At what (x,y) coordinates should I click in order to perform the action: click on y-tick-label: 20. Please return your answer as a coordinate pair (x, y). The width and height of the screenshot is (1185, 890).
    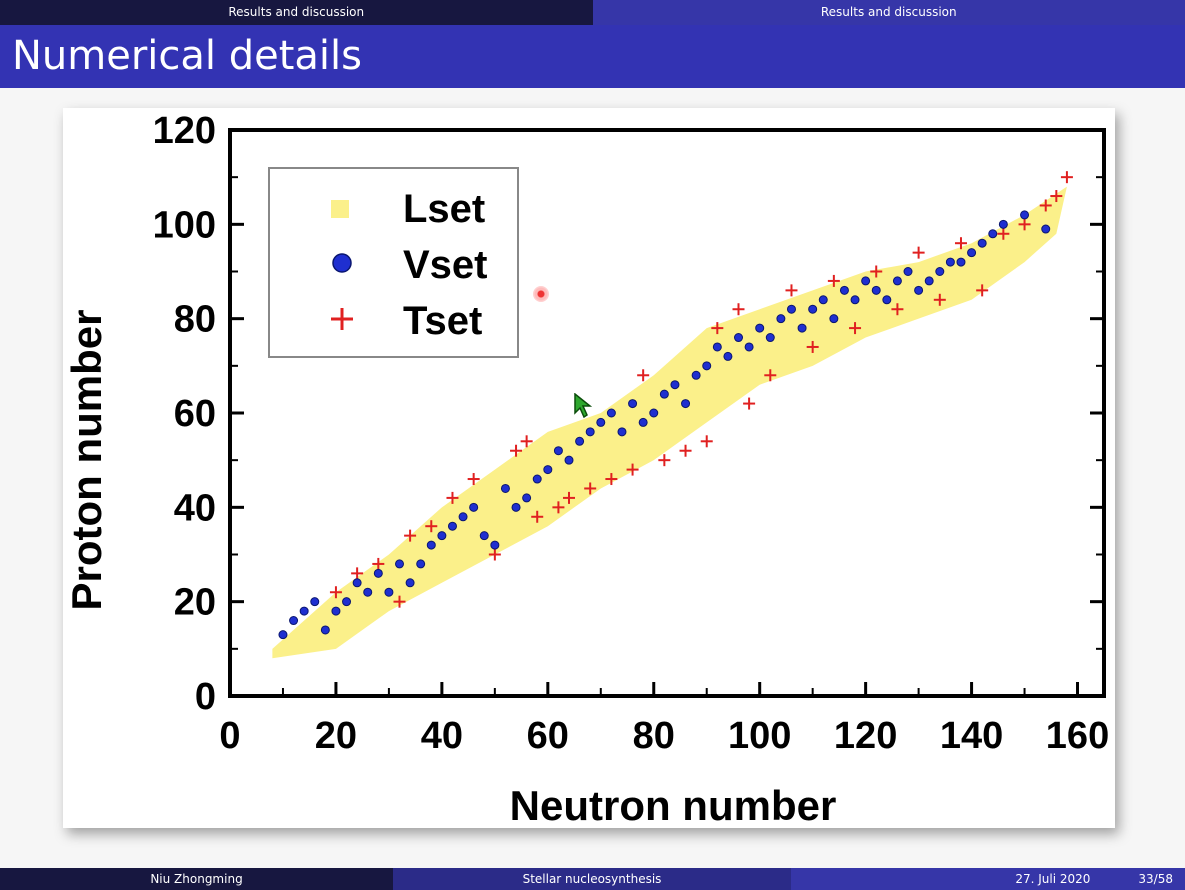
    Looking at the image, I should click on (195, 603).